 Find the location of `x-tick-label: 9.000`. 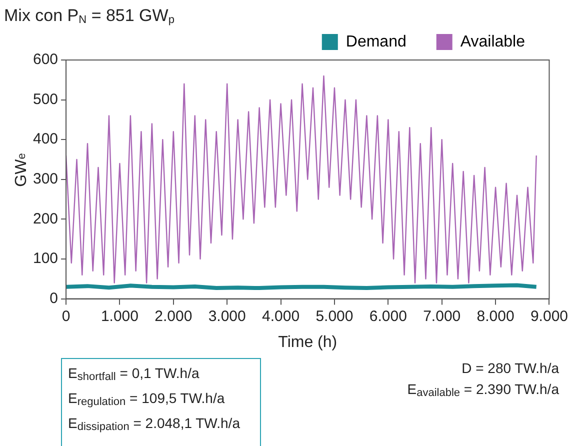

x-tick-label: 9.000 is located at coordinates (549, 316).